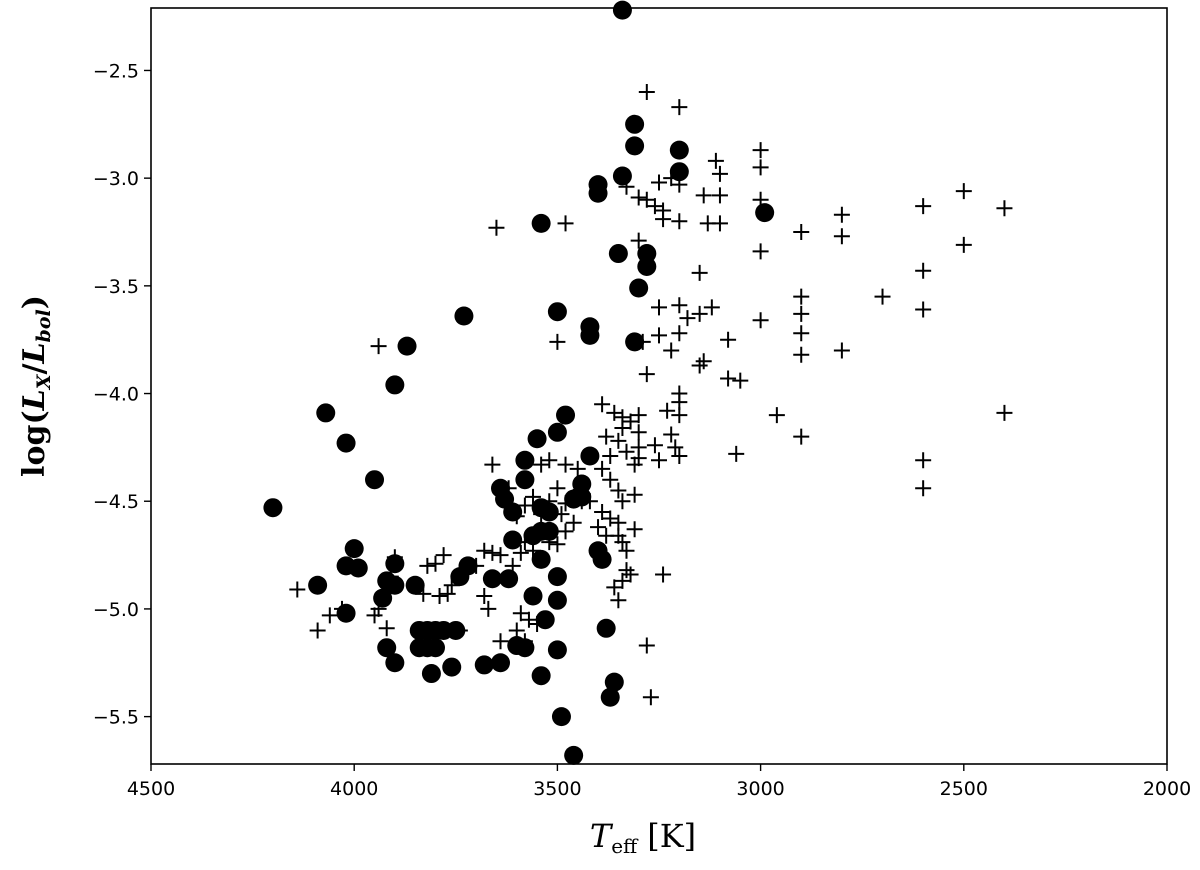 The width and height of the screenshot is (1200, 870). Describe the element at coordinates (354, 789) in the screenshot. I see `x-tick-label: 4000` at that location.